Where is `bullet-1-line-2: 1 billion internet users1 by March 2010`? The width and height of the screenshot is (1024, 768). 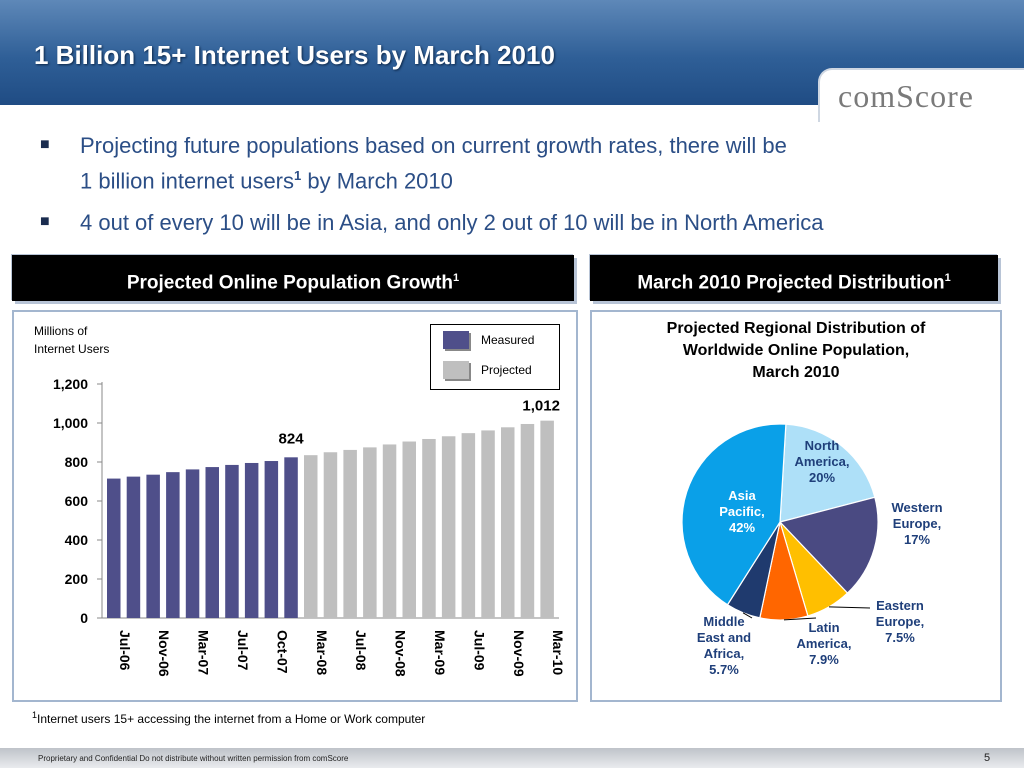
bullet-1-line-2: 1 billion internet users1 by March 2010 is located at coordinates (266, 178).